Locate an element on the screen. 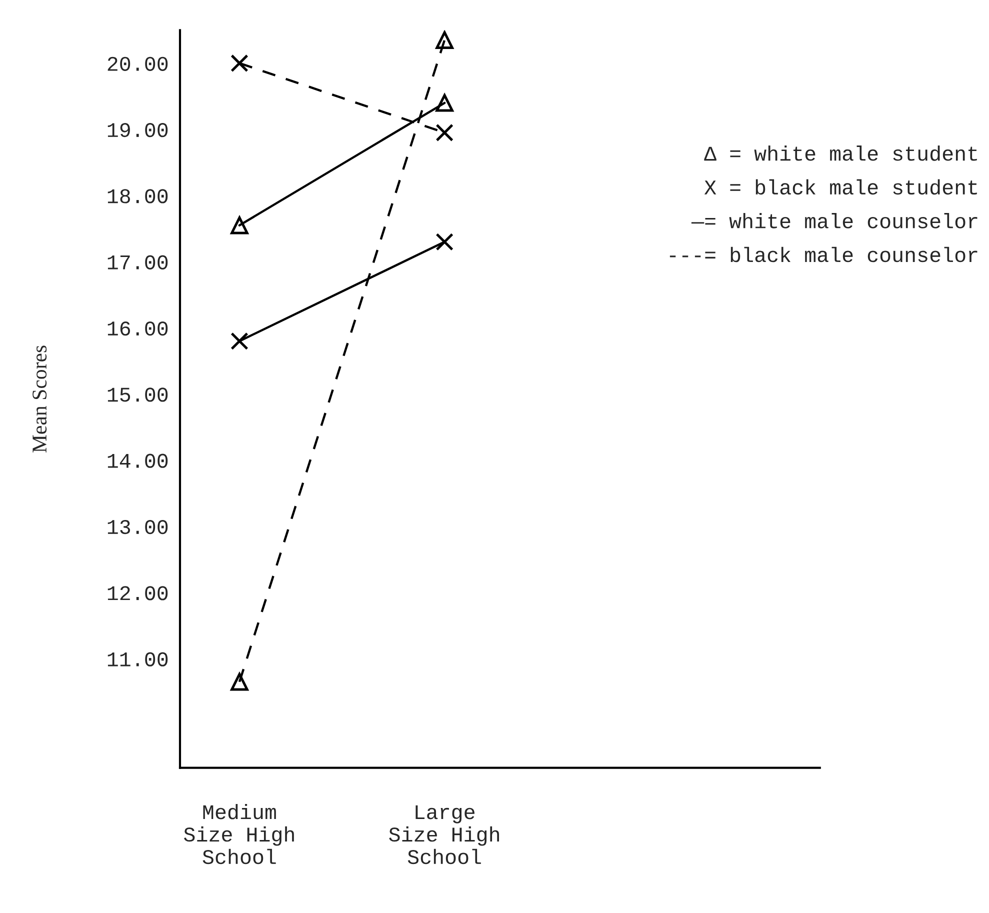 Image resolution: width=989 pixels, height=913 pixels. y-tick-label: 12.00 is located at coordinates (138, 593).